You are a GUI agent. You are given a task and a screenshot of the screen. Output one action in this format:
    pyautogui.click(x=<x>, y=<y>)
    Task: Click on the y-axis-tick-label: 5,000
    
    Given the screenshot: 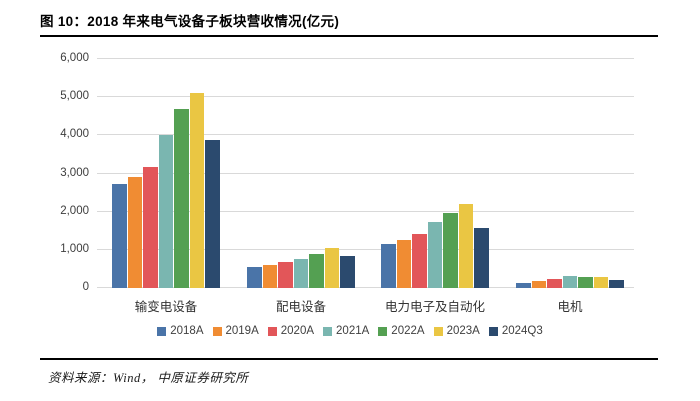 What is the action you would take?
    pyautogui.click(x=74, y=96)
    